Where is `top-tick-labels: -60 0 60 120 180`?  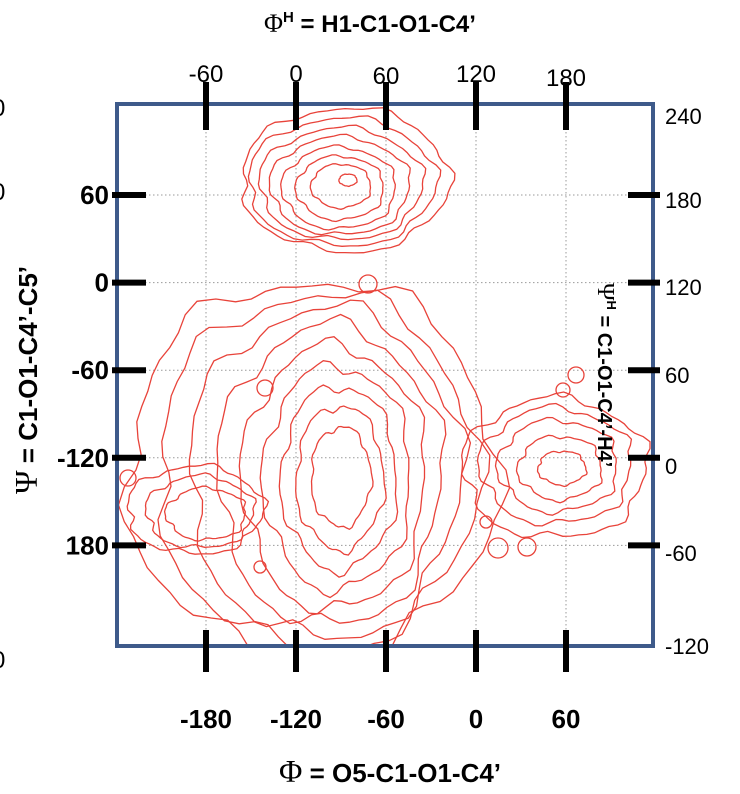
top-tick-labels: -60 0 60 120 180 is located at coordinates (387, 76).